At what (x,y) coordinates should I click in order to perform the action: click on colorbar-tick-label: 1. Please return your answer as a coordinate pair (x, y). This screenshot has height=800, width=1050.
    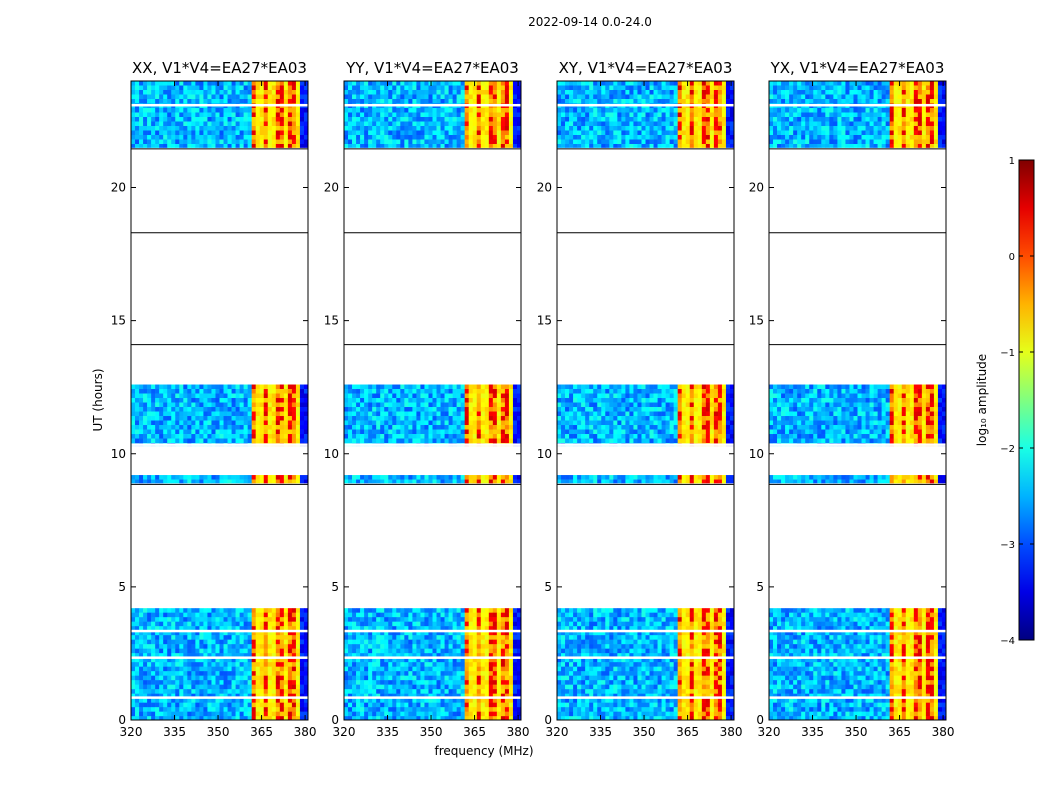
    Looking at the image, I should click on (1012, 161).